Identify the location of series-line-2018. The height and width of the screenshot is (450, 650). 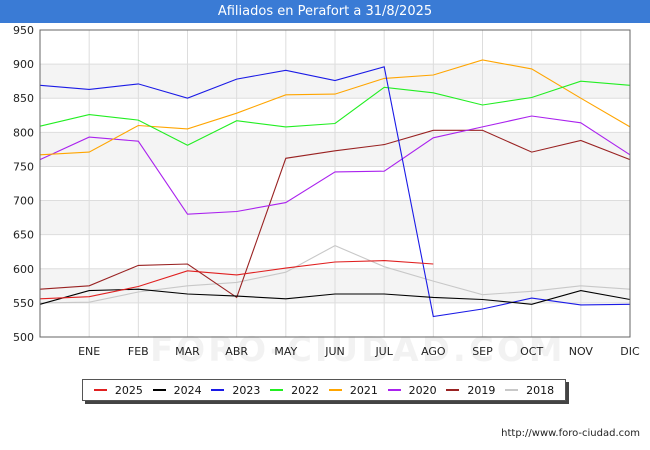
(335, 274).